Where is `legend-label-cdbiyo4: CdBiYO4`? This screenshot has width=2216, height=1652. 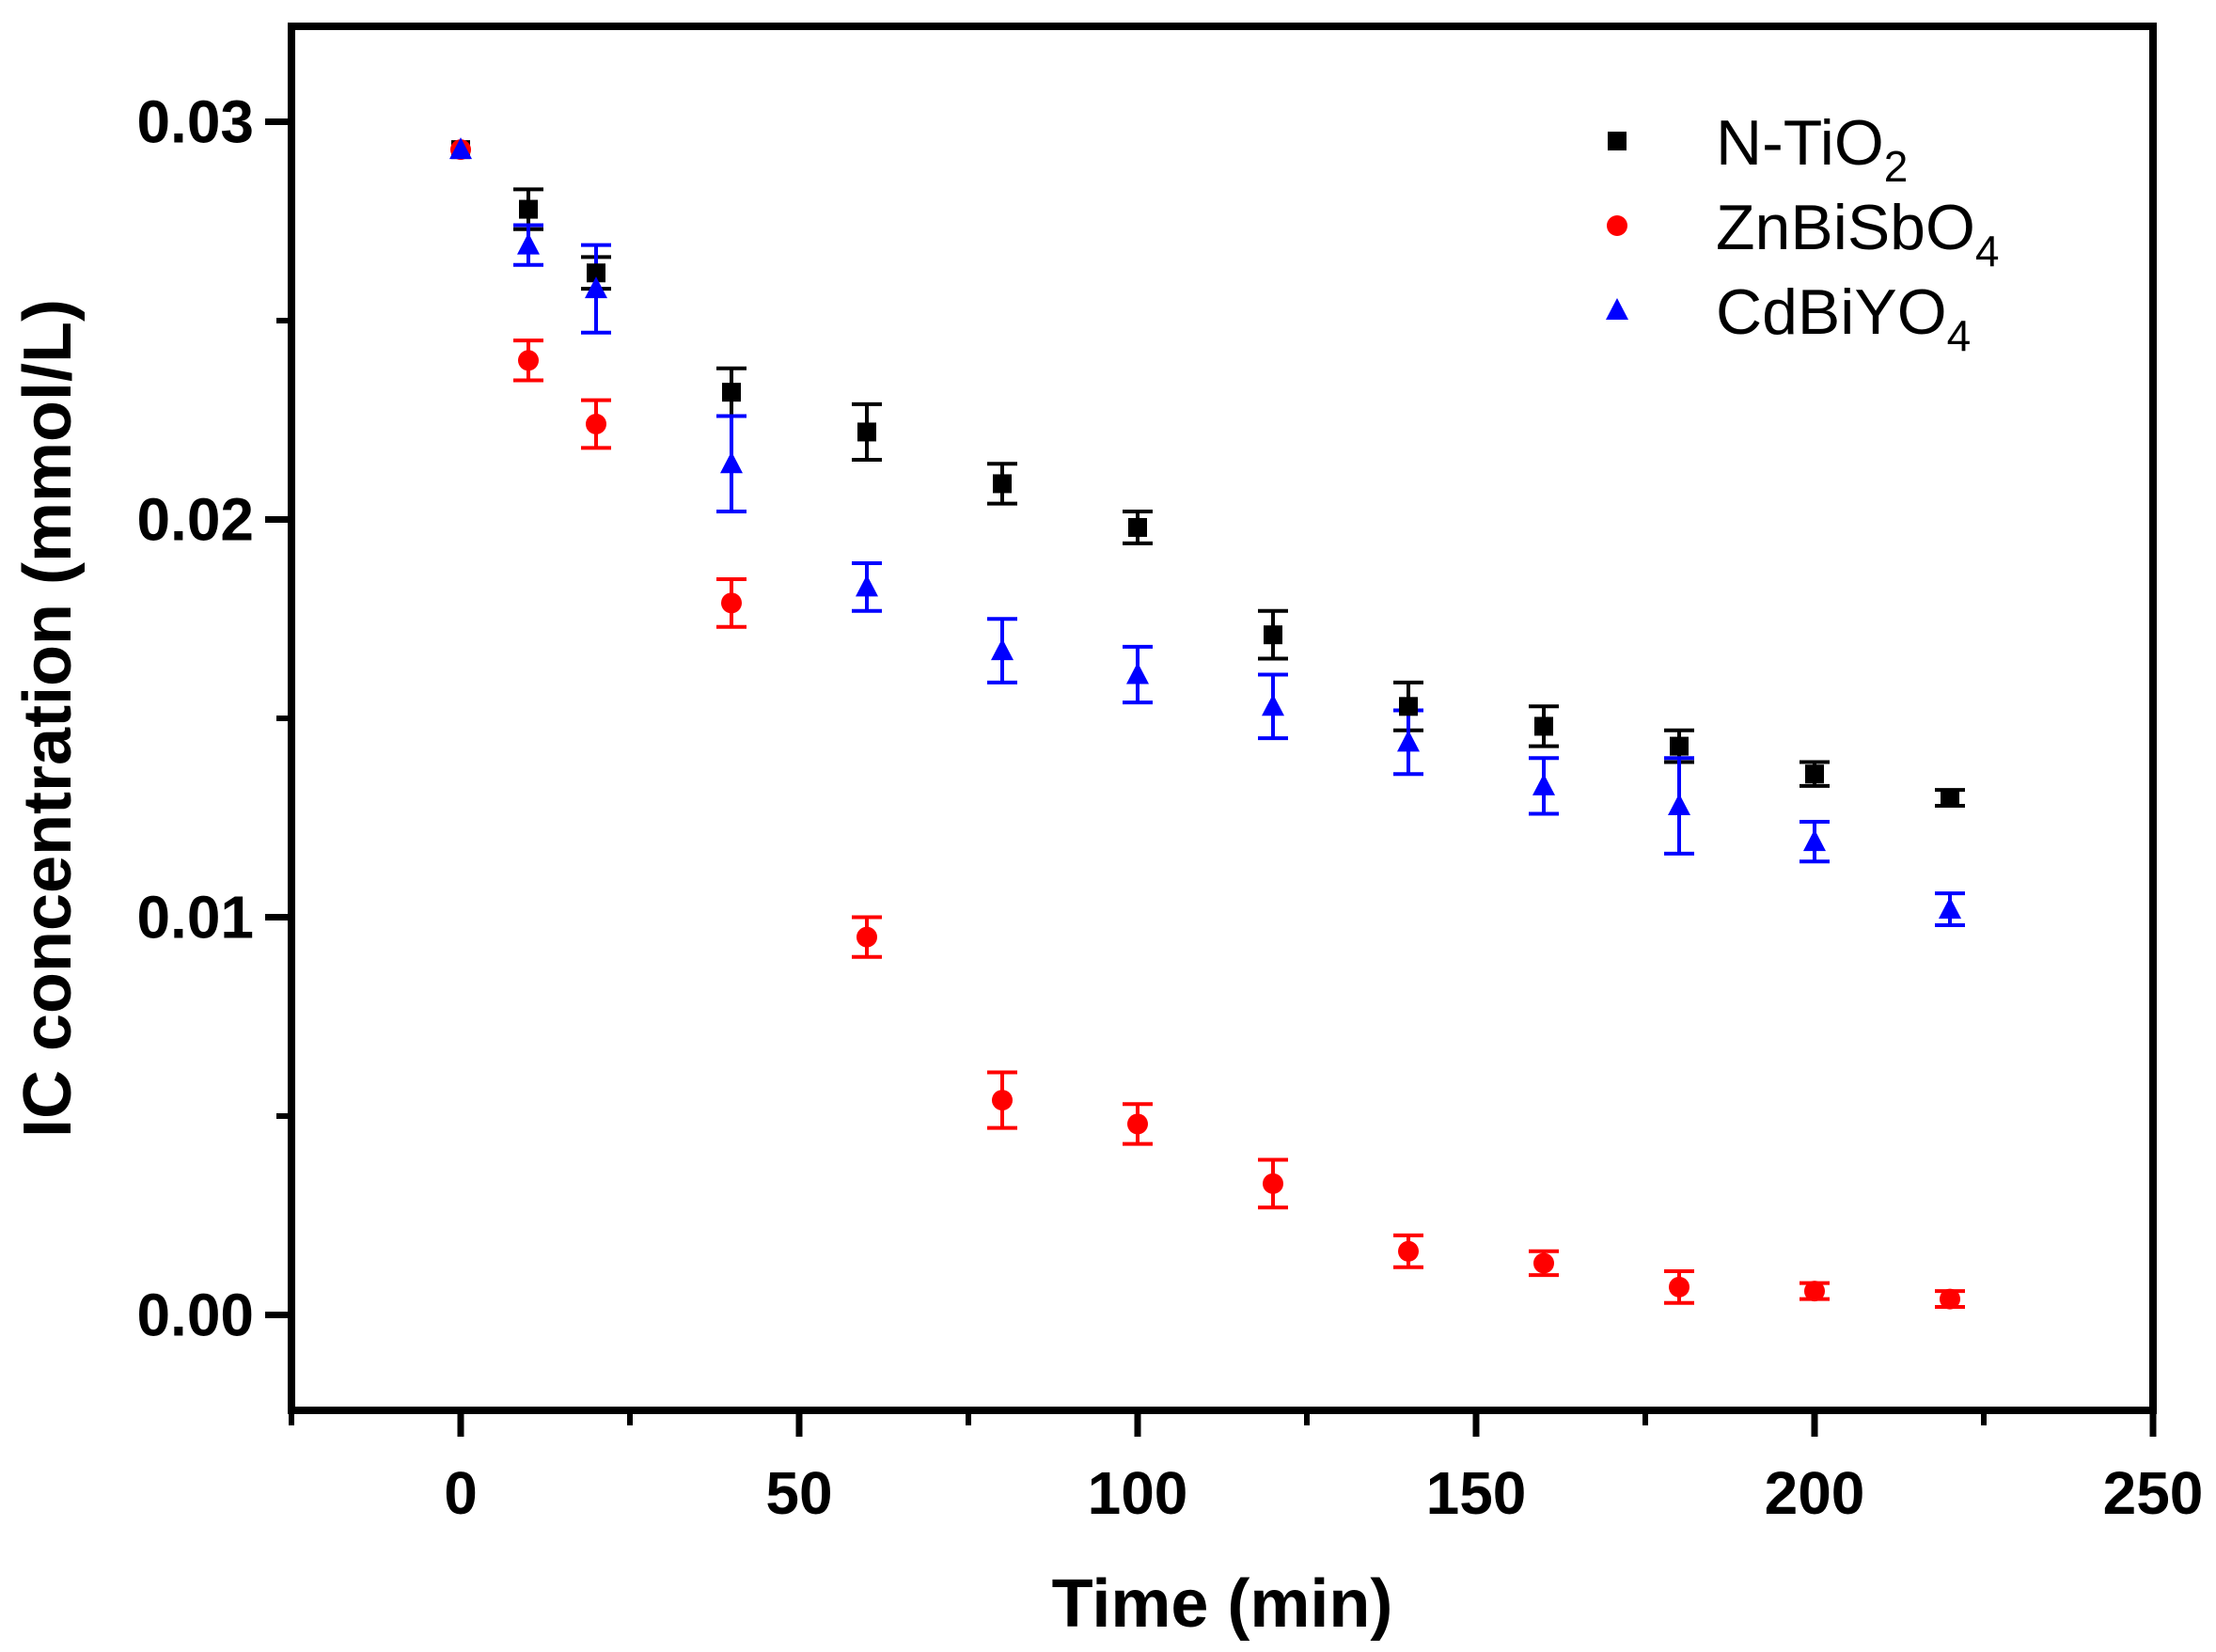 legend-label-cdbiyo4: CdBiYO4 is located at coordinates (1843, 318).